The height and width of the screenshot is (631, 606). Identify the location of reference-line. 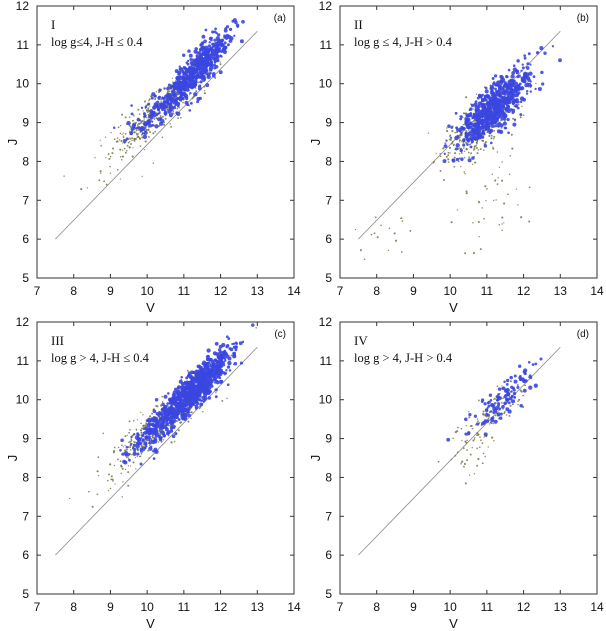
(156, 135).